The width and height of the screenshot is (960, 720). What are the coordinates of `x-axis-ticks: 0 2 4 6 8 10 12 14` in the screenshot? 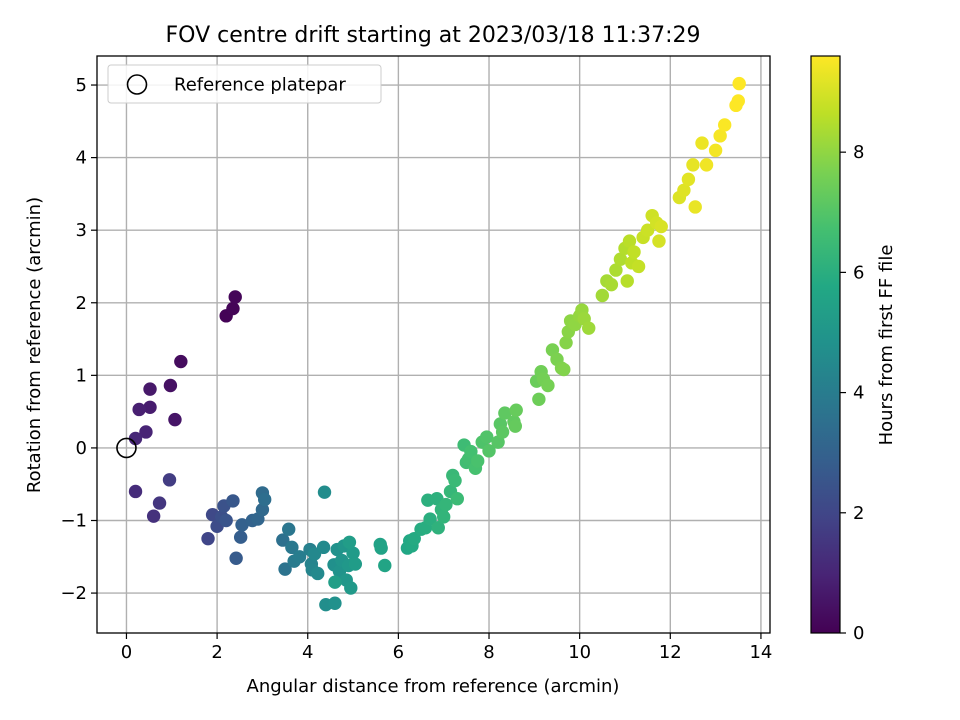 It's located at (446, 648).